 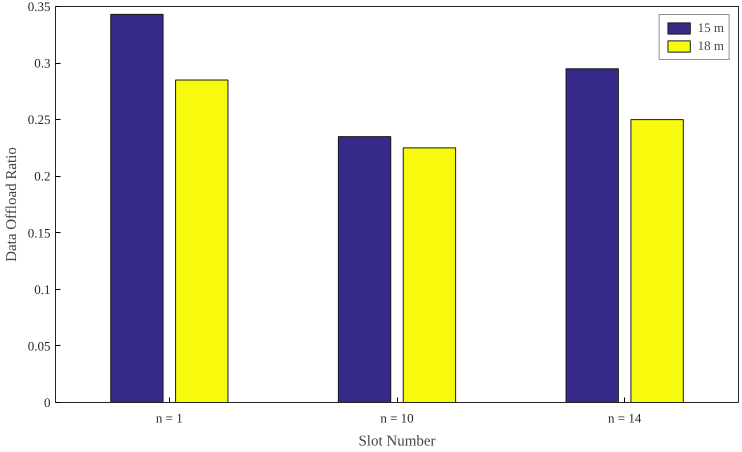 What do you see at coordinates (711, 28) in the screenshot?
I see `legend-label: 15 m` at bounding box center [711, 28].